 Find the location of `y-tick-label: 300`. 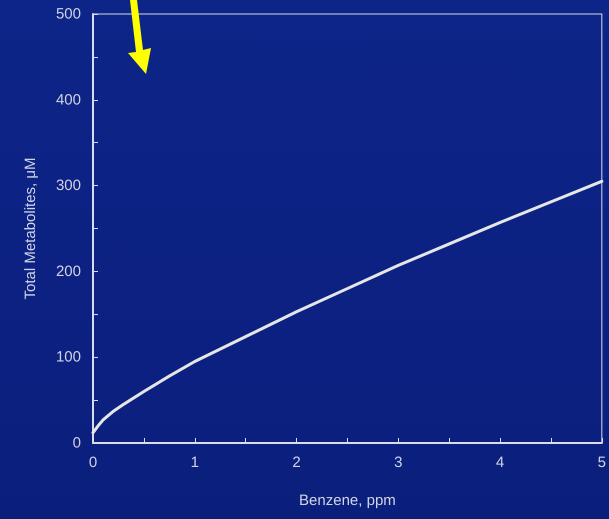

y-tick-label: 300 is located at coordinates (68, 185).